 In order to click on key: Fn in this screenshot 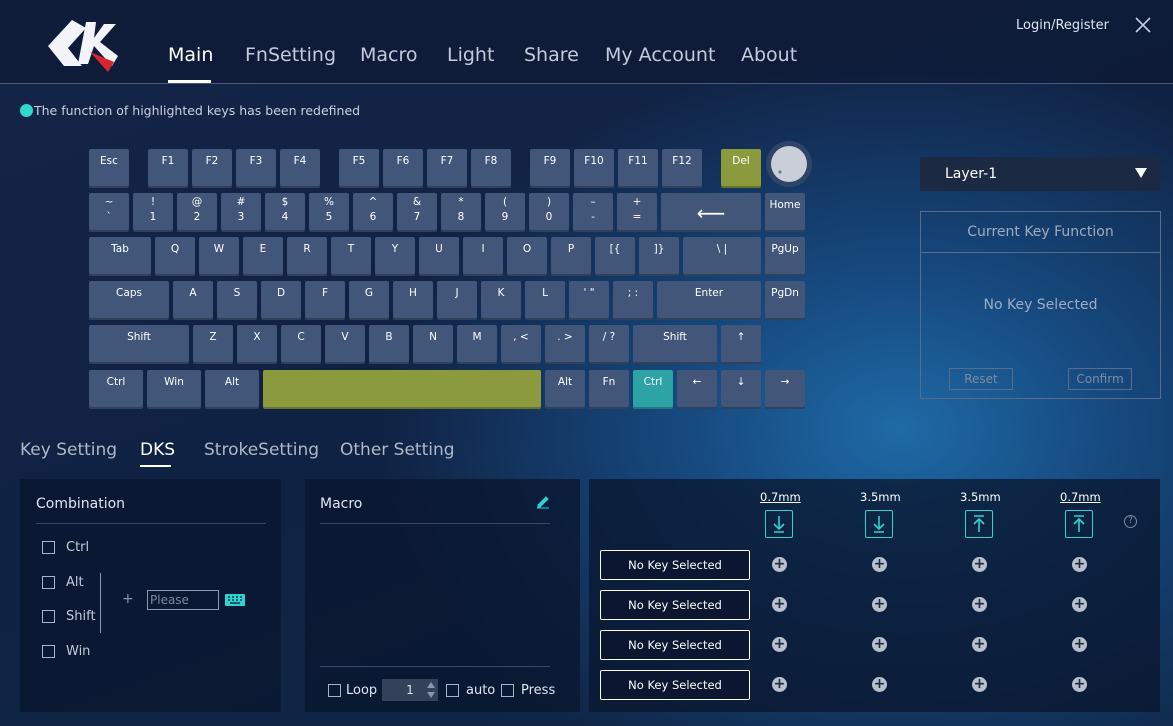, I will do `click(609, 389)`.